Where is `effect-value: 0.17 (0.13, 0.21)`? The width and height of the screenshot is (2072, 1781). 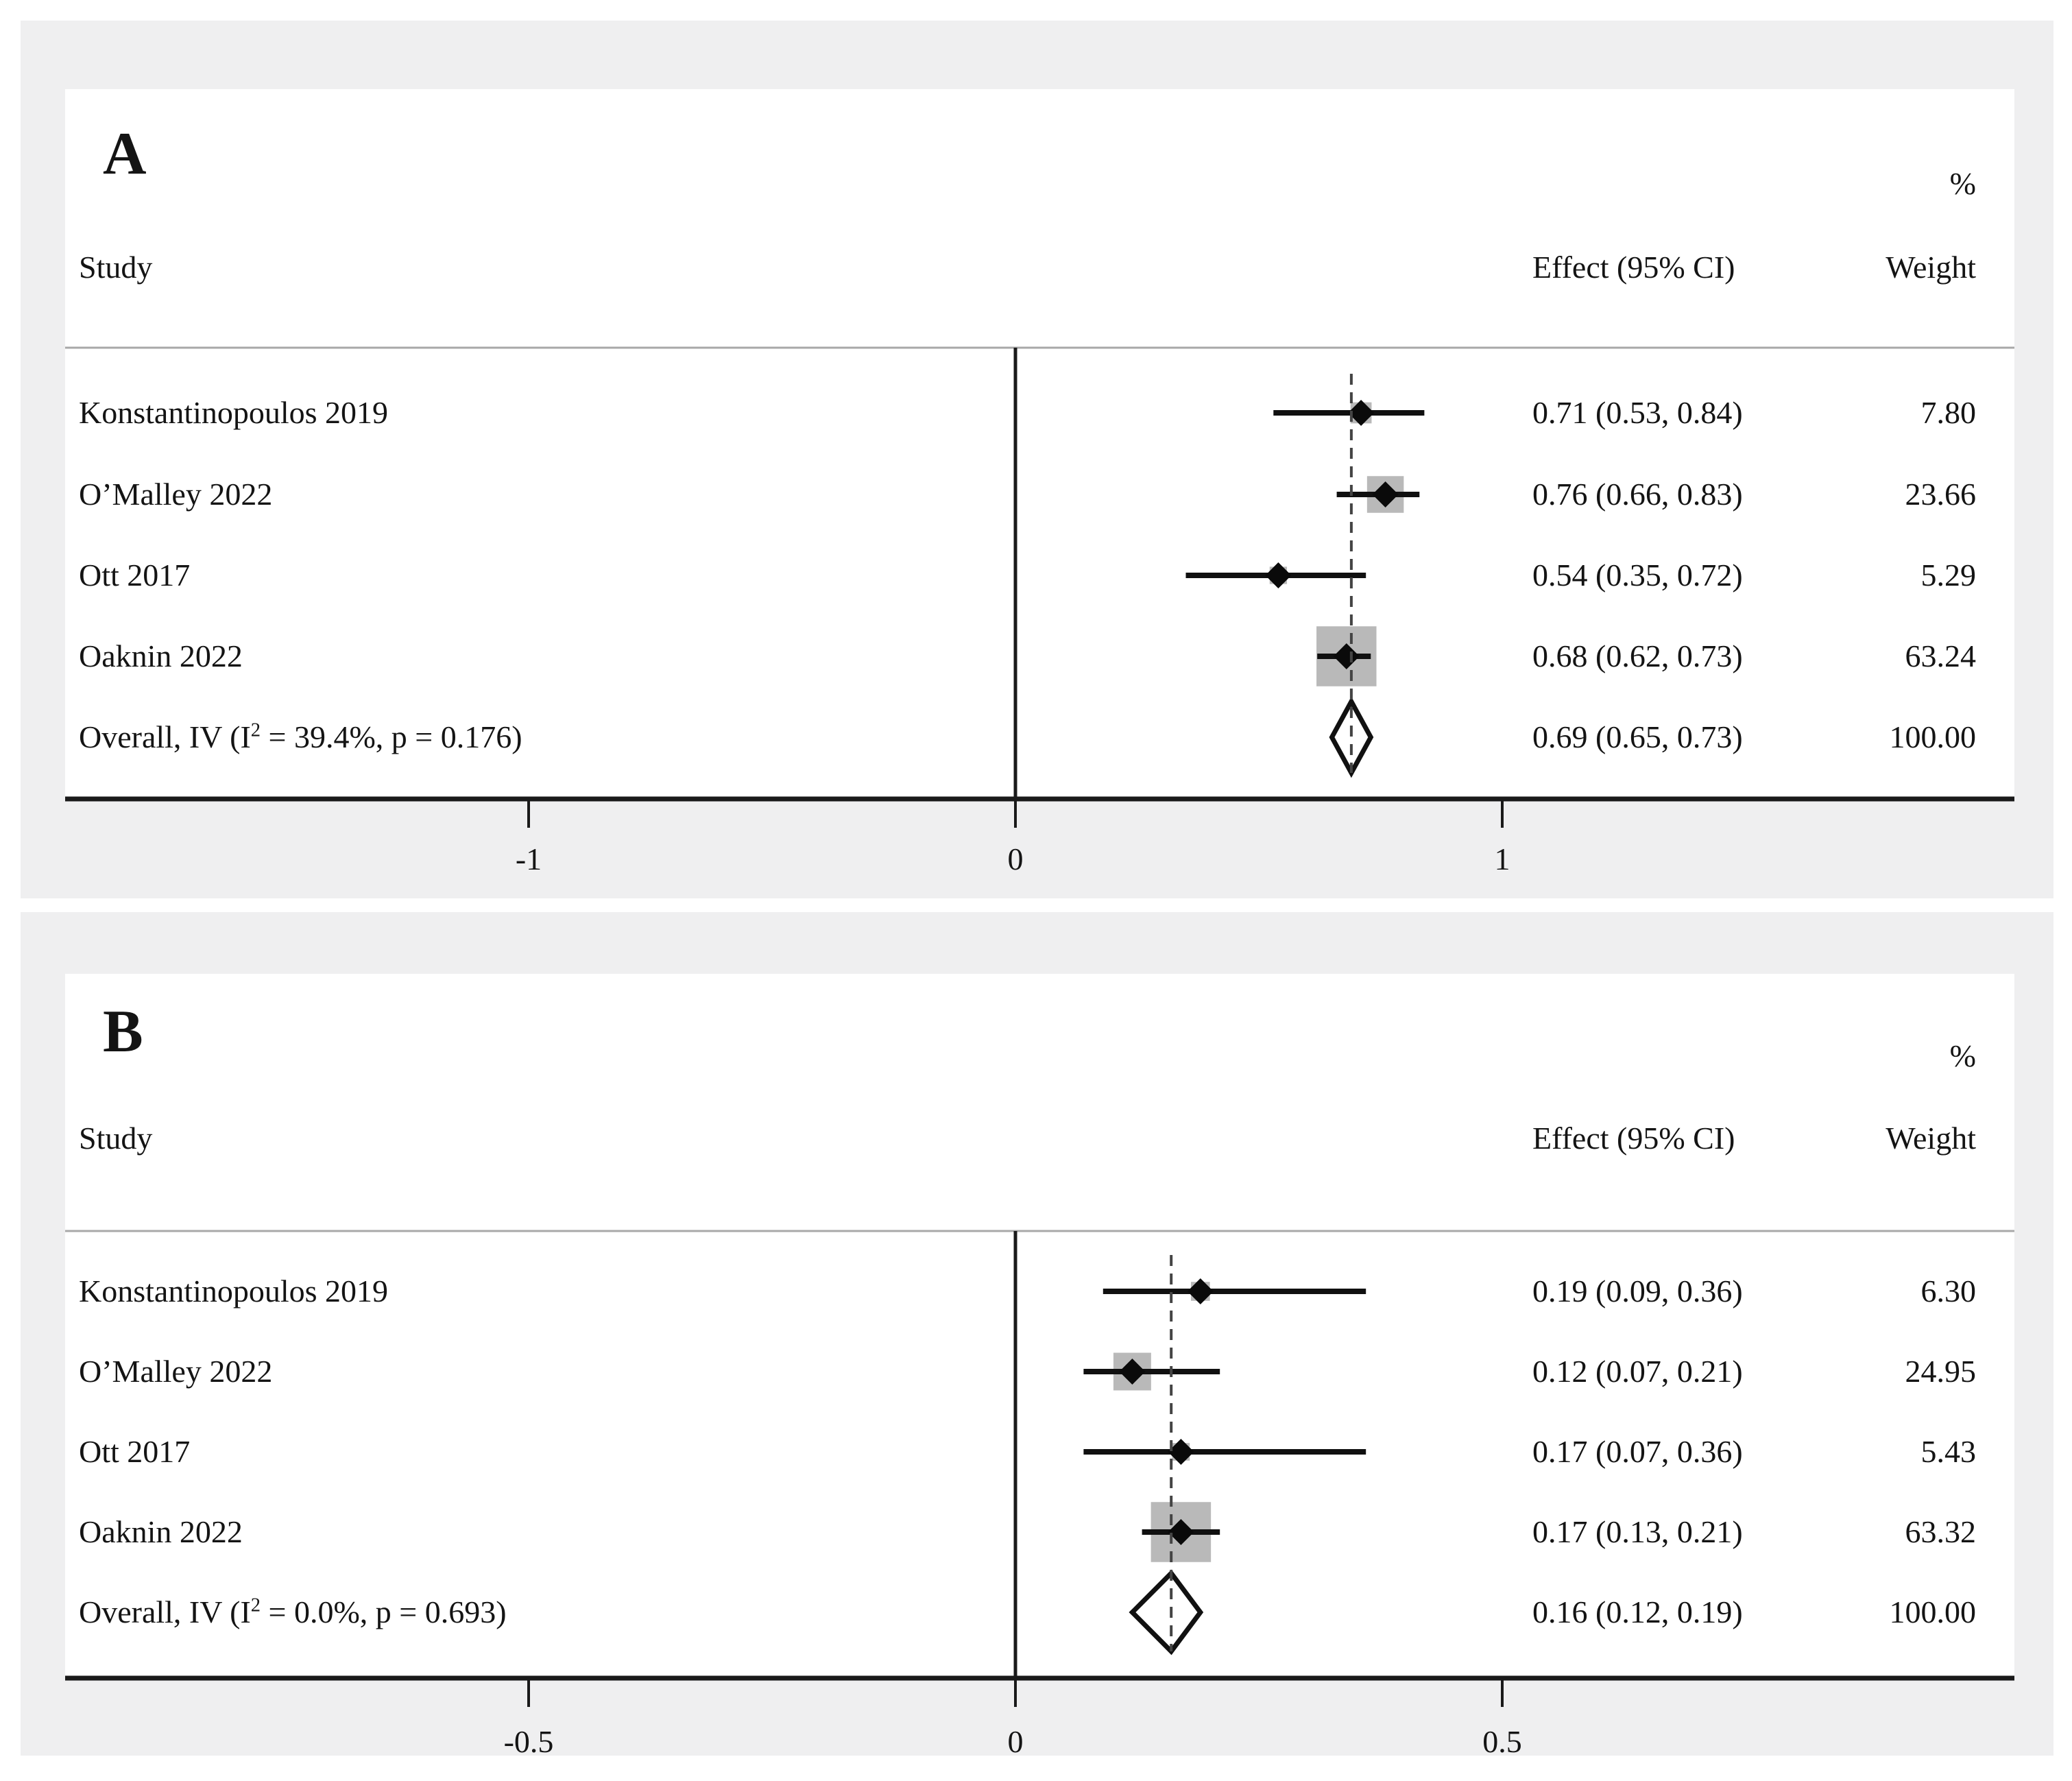
effect-value: 0.17 (0.13, 0.21) is located at coordinates (1637, 1531).